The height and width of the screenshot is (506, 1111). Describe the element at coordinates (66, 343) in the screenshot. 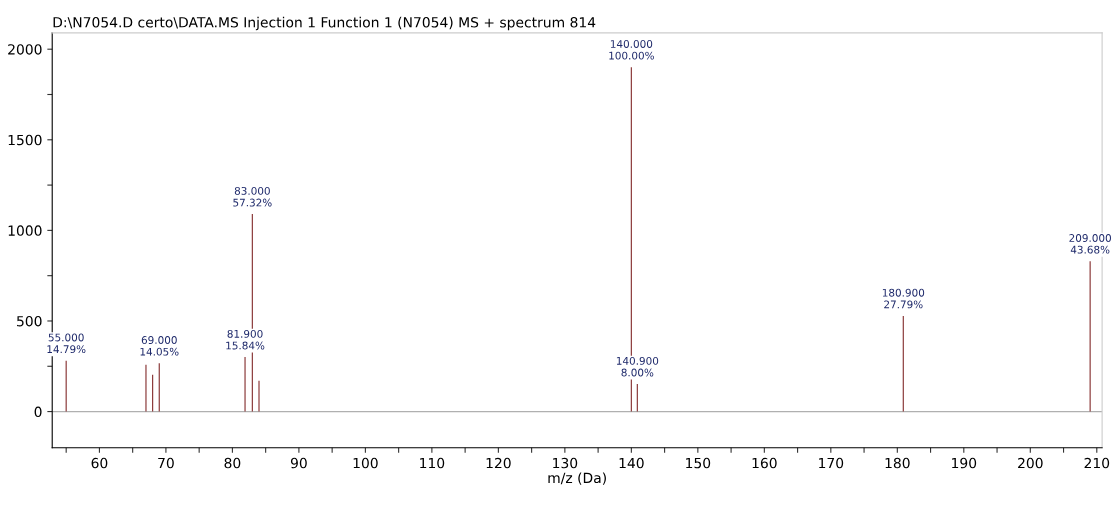

I see `annotation: 55.000 14.79%` at that location.